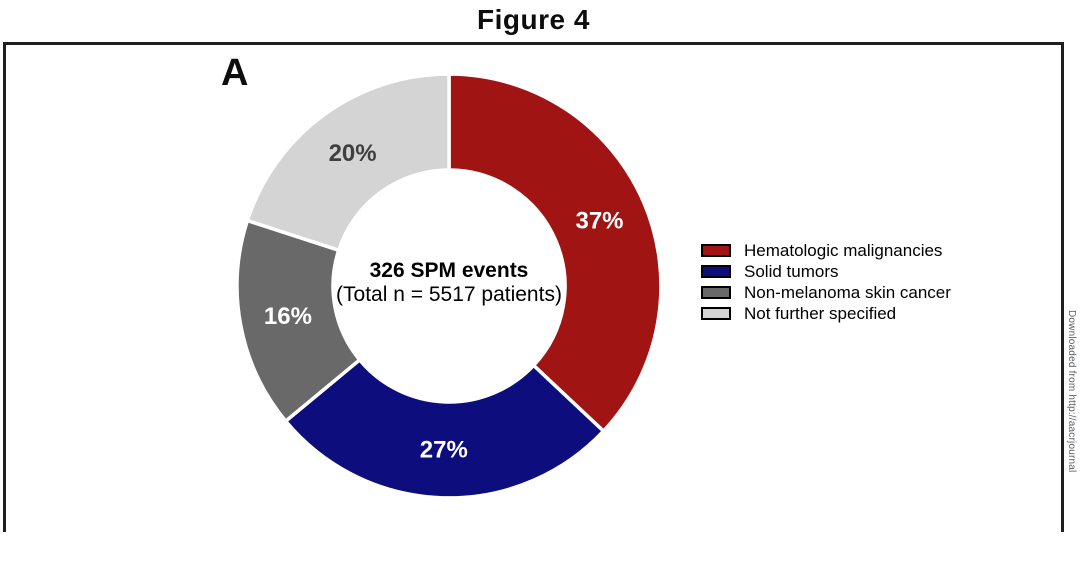  I want to click on watermark-text: Downloaded from http://aacrjournal, so click(1071, 391).